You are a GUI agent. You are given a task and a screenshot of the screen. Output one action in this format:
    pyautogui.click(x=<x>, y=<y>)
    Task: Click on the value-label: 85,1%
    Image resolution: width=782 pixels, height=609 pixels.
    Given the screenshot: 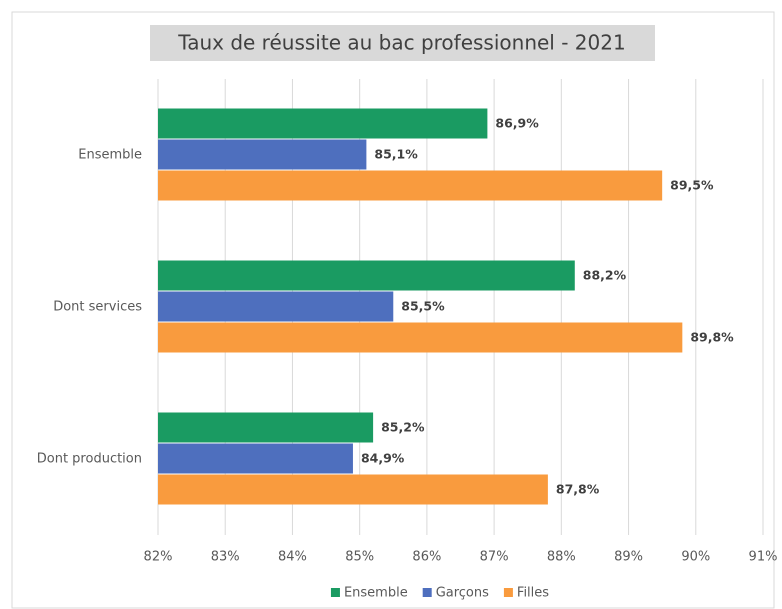 What is the action you would take?
    pyautogui.click(x=396, y=154)
    